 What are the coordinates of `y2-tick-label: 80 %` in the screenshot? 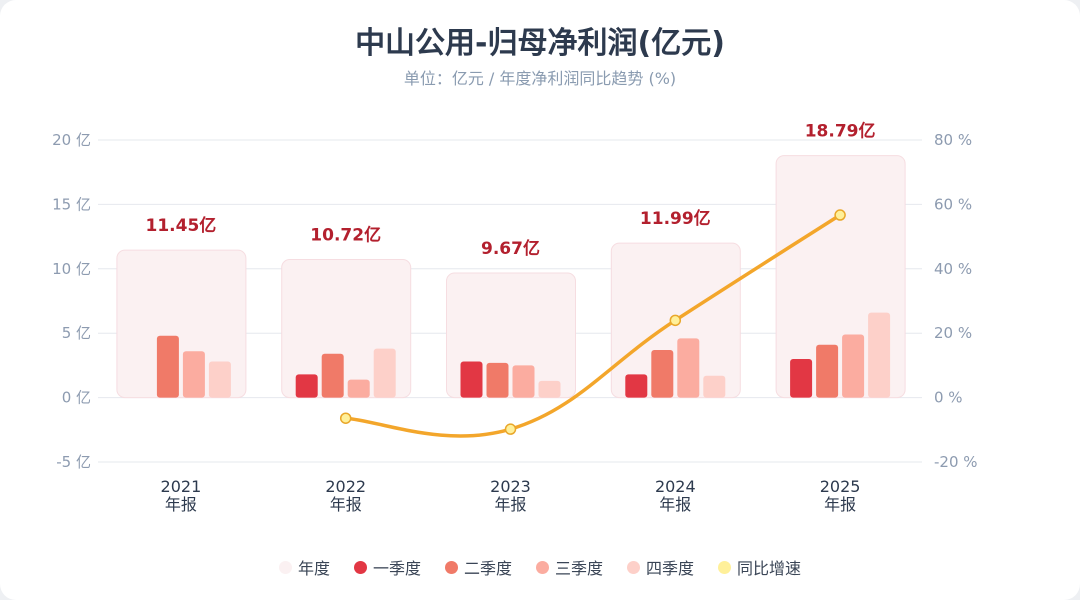 It's located at (953, 140).